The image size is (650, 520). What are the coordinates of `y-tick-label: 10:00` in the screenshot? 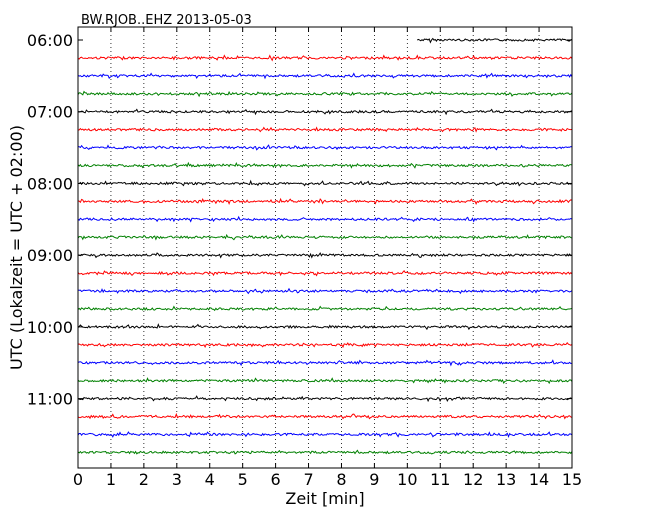 It's located at (50, 327).